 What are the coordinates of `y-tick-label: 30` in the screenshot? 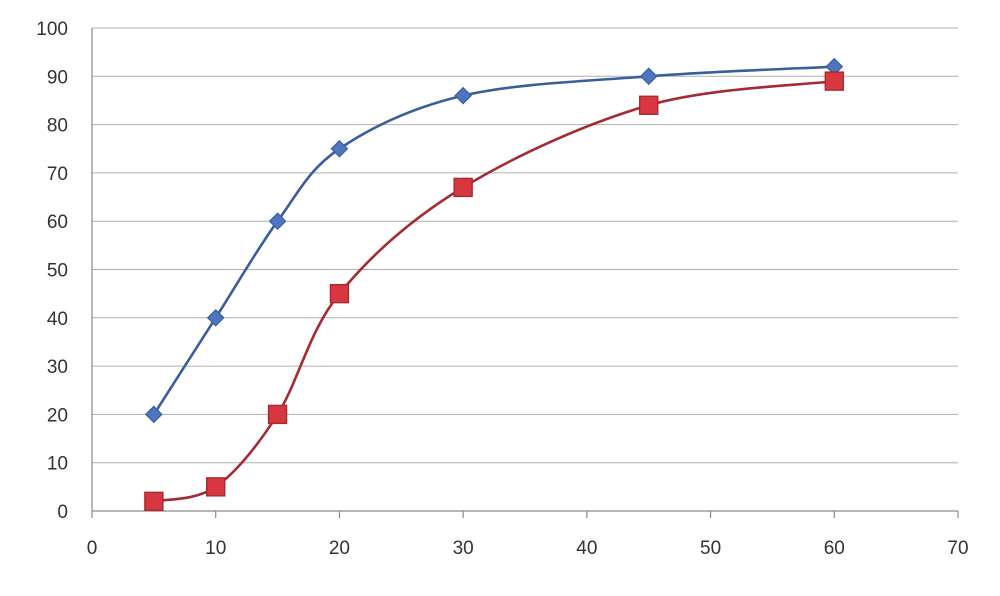 It's located at (57, 367).